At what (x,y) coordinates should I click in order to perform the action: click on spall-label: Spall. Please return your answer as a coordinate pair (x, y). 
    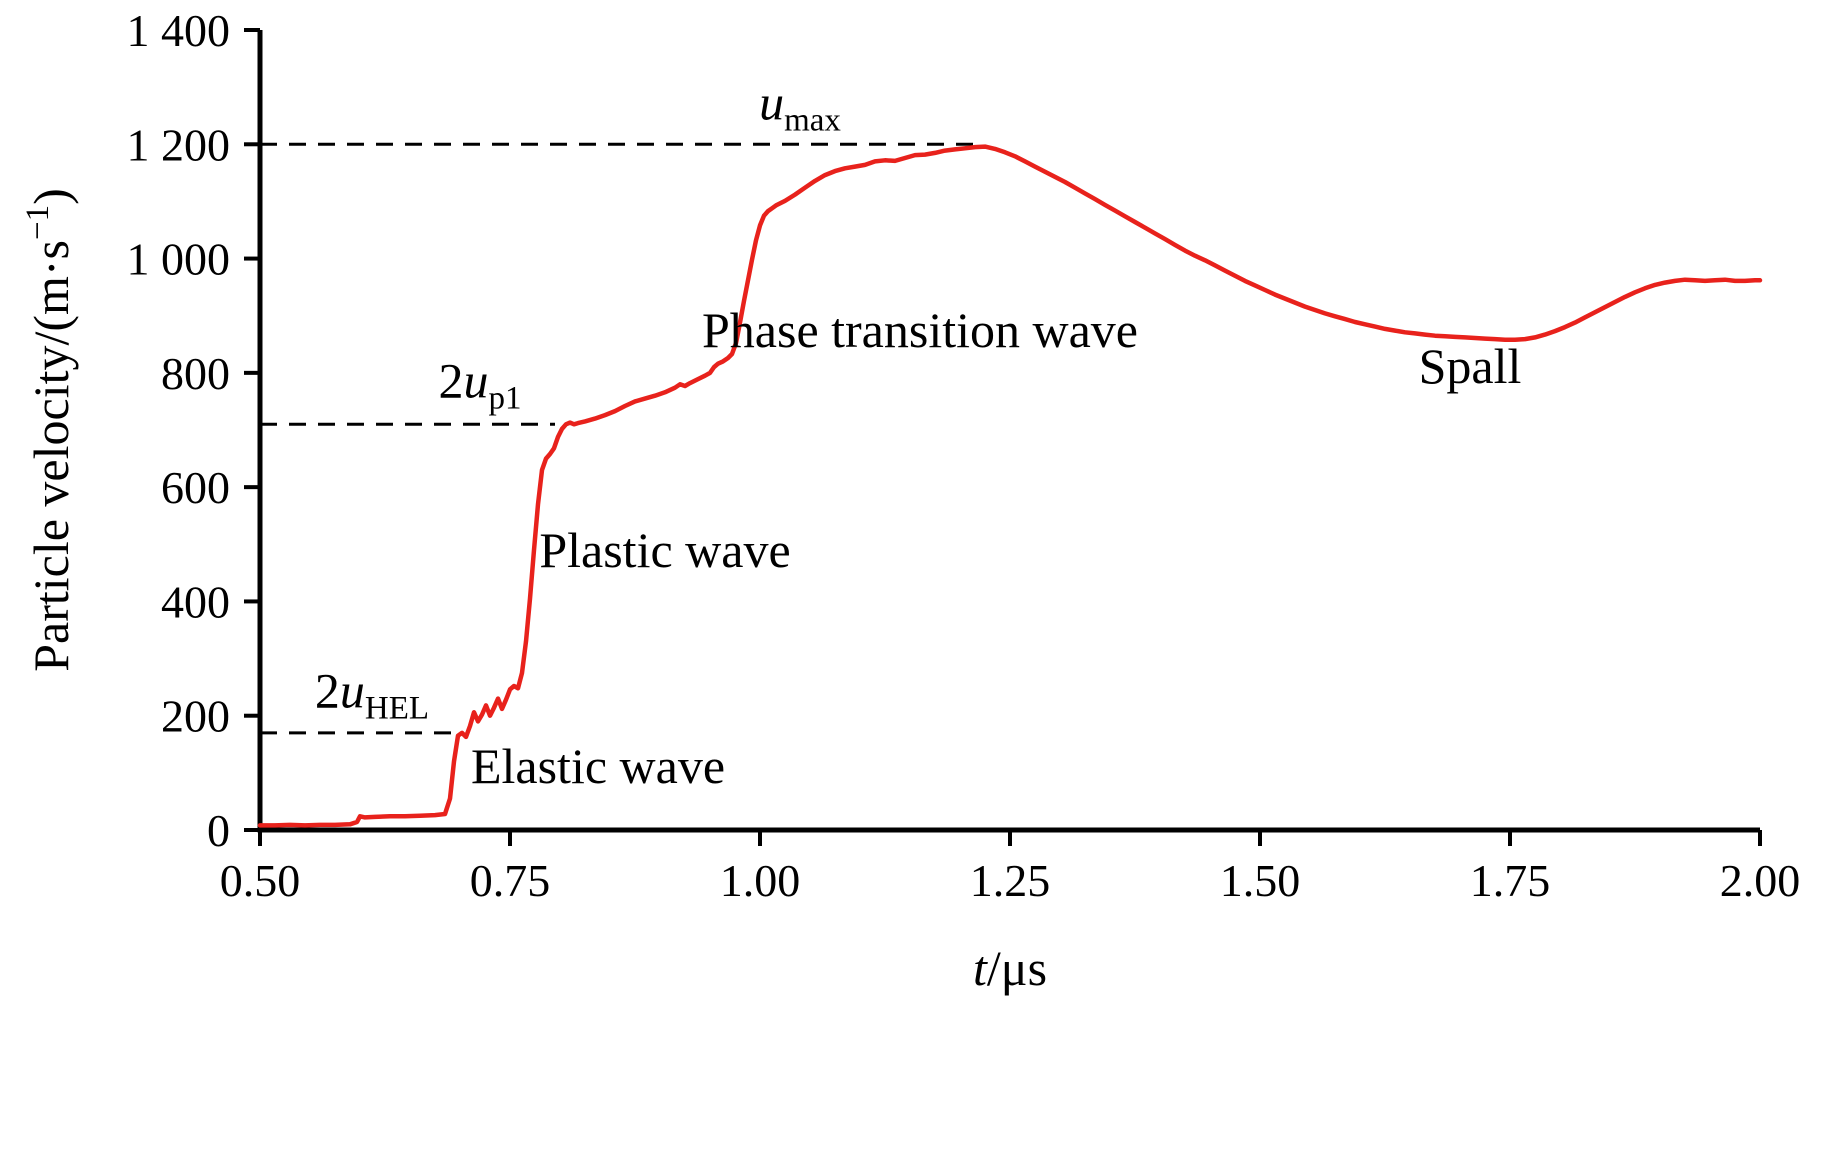
    Looking at the image, I should click on (1470, 366).